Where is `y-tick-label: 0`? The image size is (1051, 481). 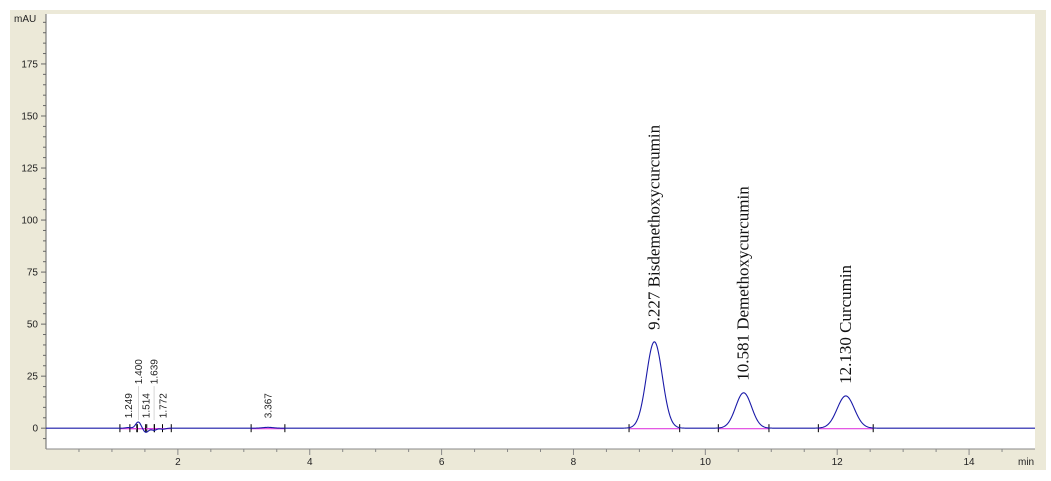
y-tick-label: 0 is located at coordinates (35, 429).